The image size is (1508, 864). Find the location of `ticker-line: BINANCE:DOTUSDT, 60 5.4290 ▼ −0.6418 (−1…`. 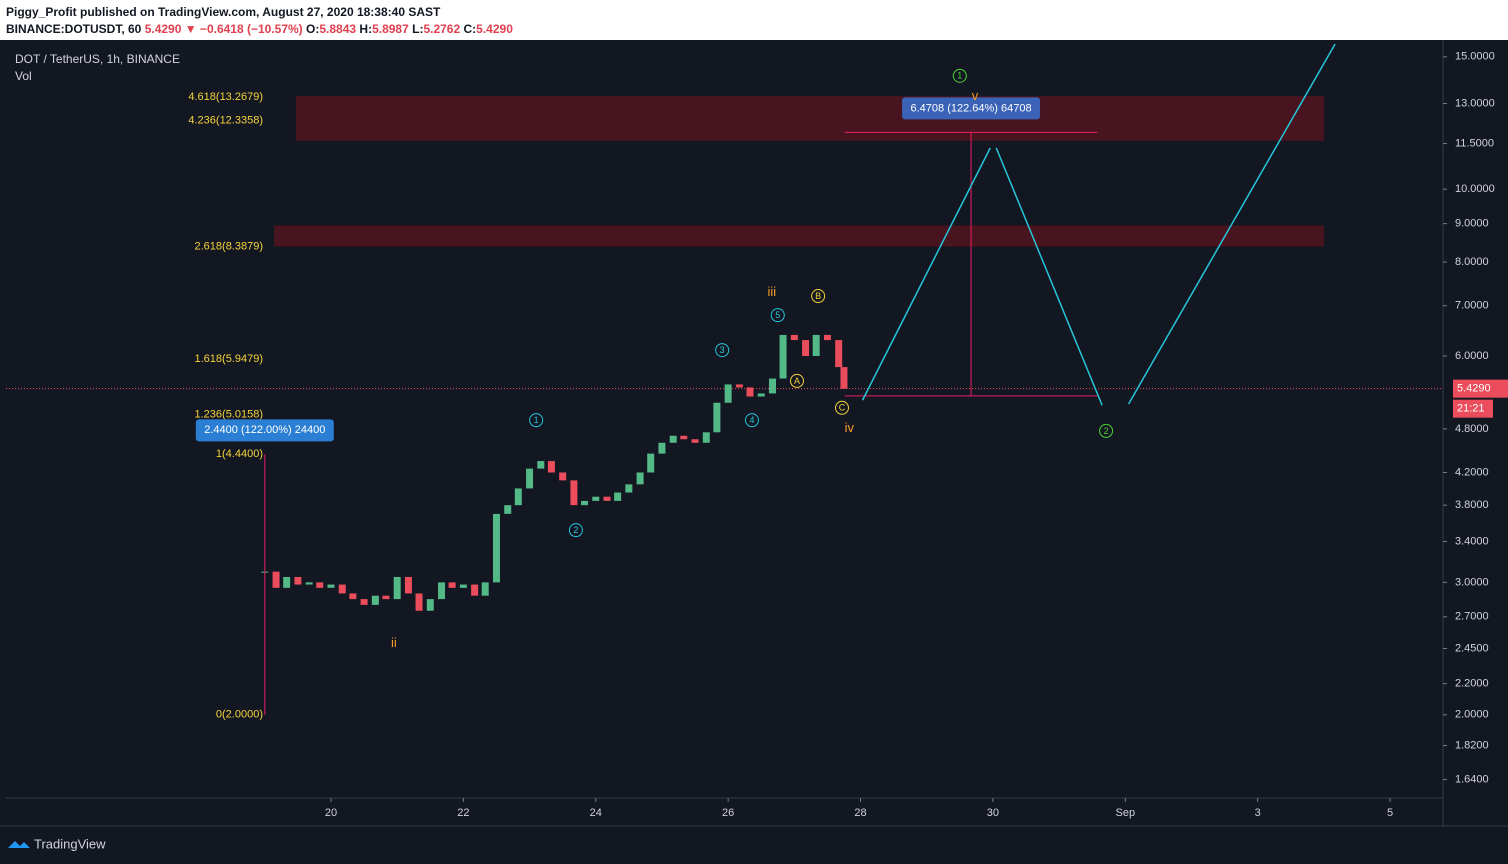

ticker-line: BINANCE:DOTUSDT, 60 5.4290 ▼ −0.6418 (−1… is located at coordinates (259, 29).